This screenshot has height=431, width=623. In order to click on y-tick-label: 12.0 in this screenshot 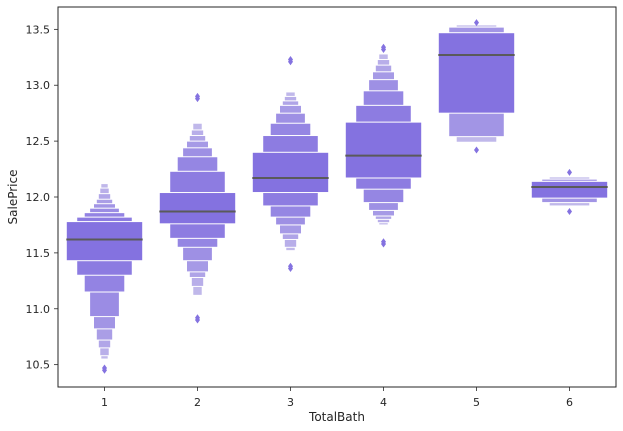, I will do `click(38, 197)`.